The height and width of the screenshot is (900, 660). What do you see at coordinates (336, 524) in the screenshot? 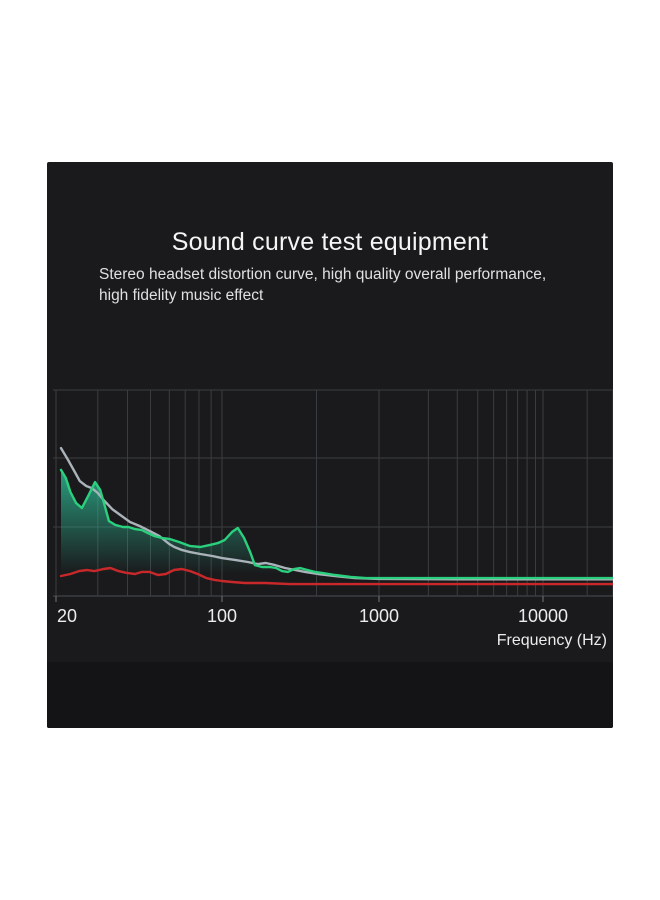
I see `green-curve` at bounding box center [336, 524].